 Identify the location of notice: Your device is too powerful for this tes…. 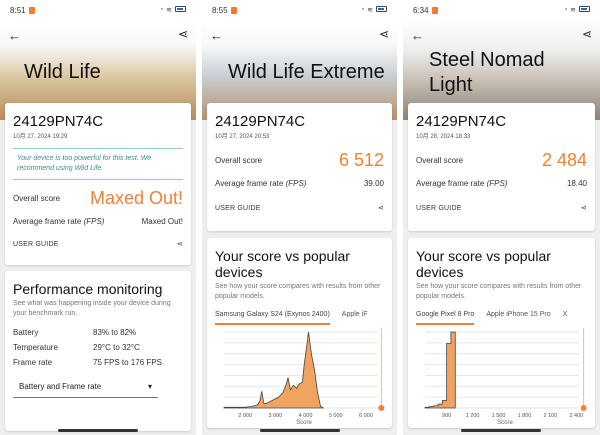
(98, 164).